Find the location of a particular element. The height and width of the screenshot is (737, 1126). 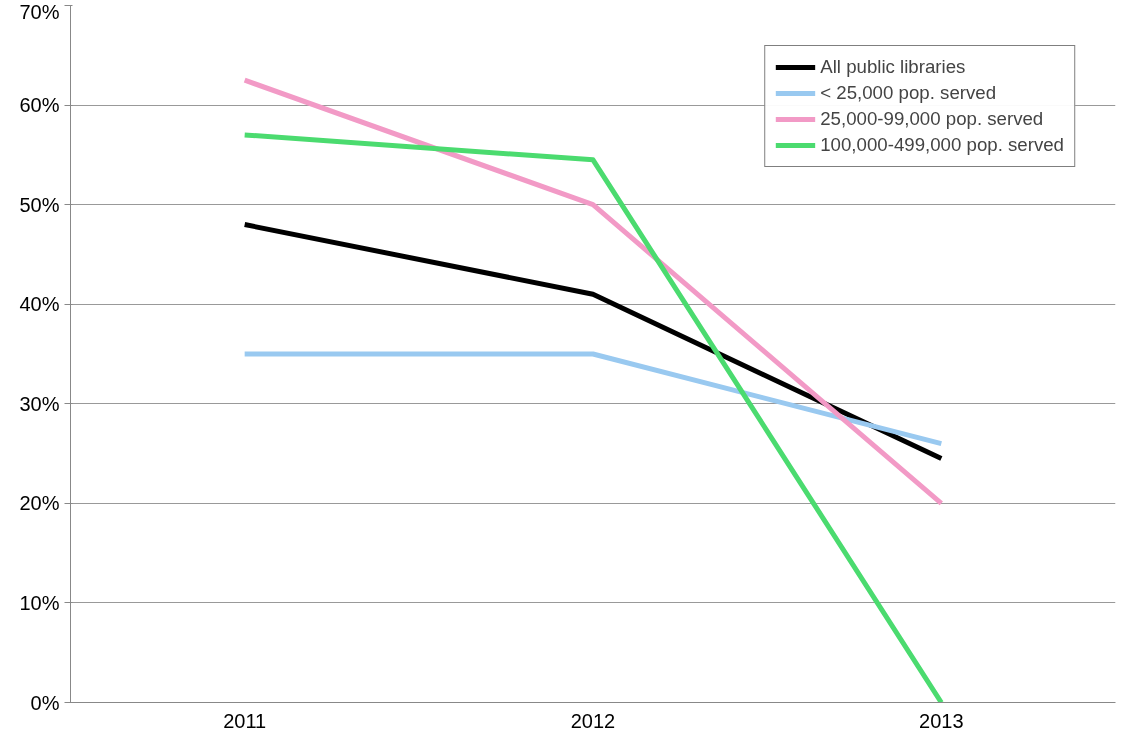

legend-label: 100,000-499,000 pop. served is located at coordinates (942, 145).